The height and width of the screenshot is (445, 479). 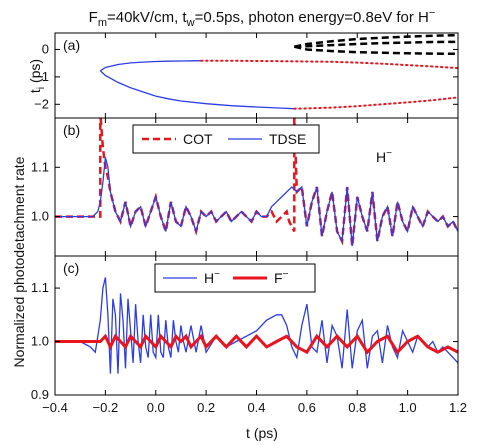 I want to click on title-sub-w: w, so click(x=190, y=23).